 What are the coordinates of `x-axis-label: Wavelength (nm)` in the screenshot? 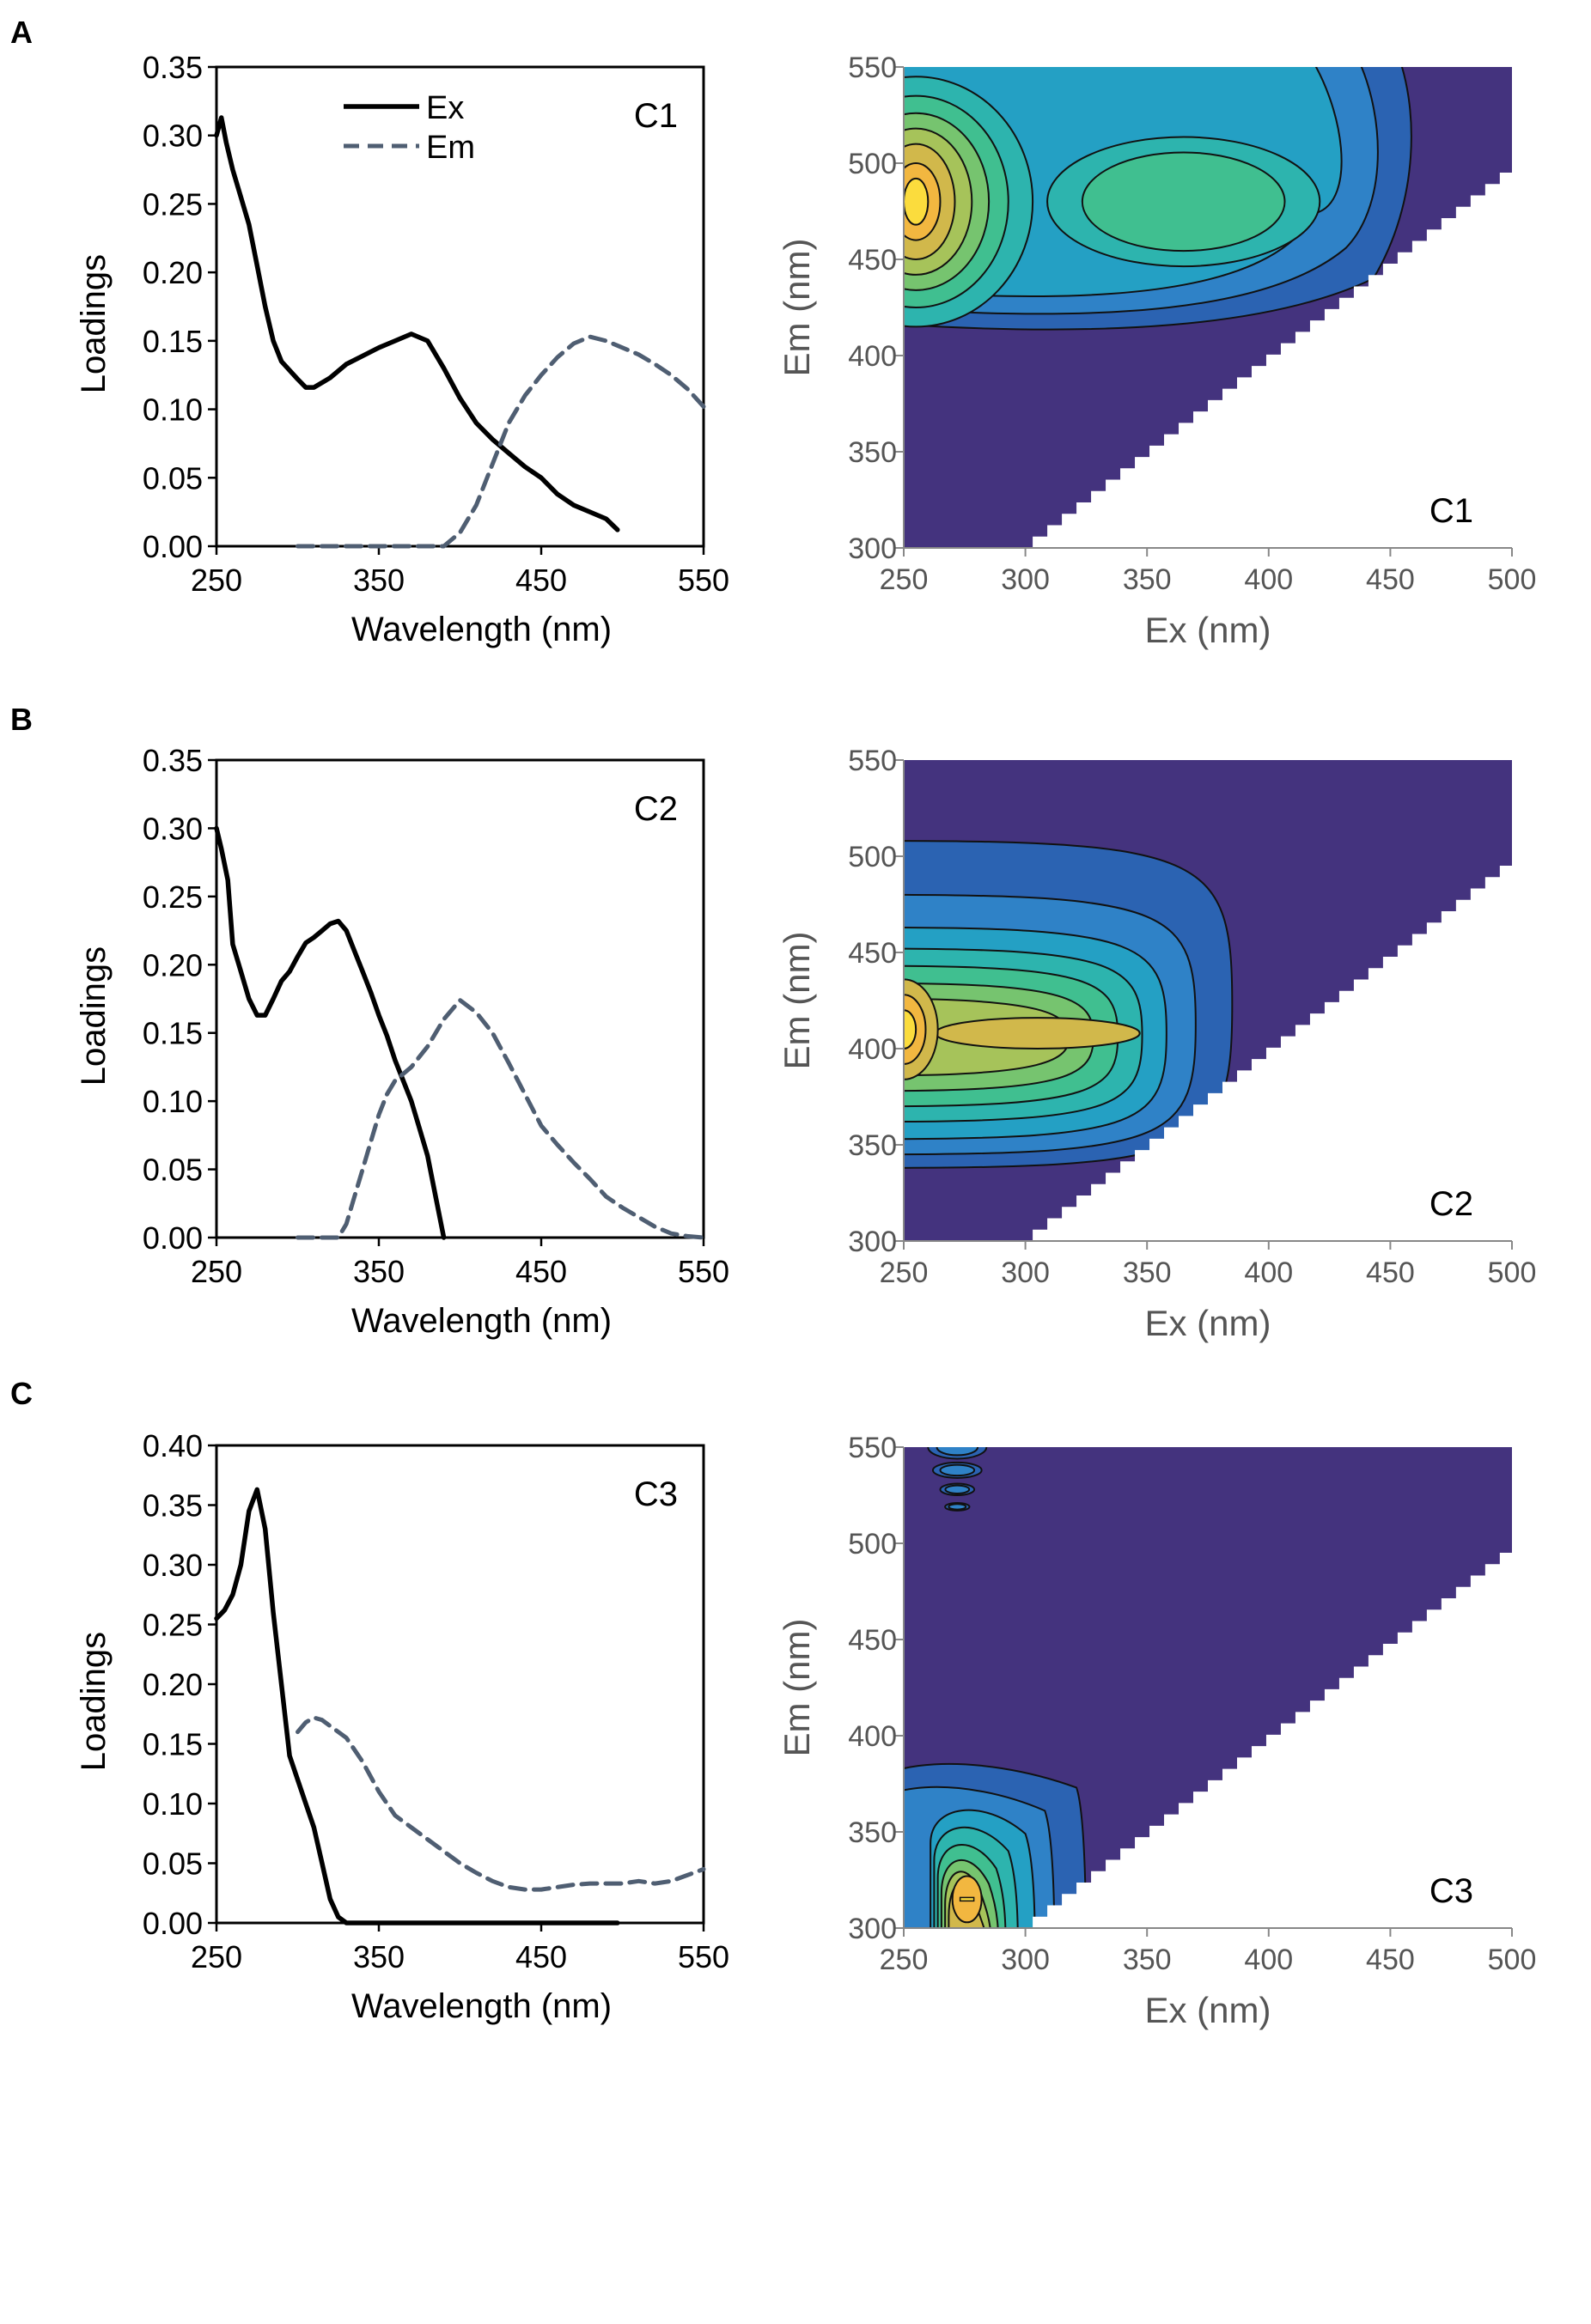 It's located at (481, 1321).